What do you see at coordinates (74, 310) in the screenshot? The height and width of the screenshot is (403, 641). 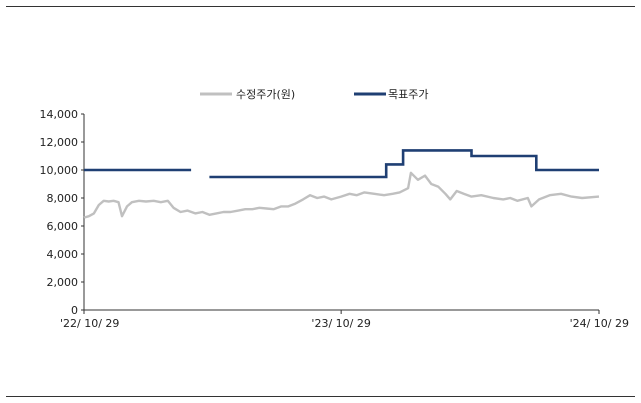 I see `y-tick-label: 0` at bounding box center [74, 310].